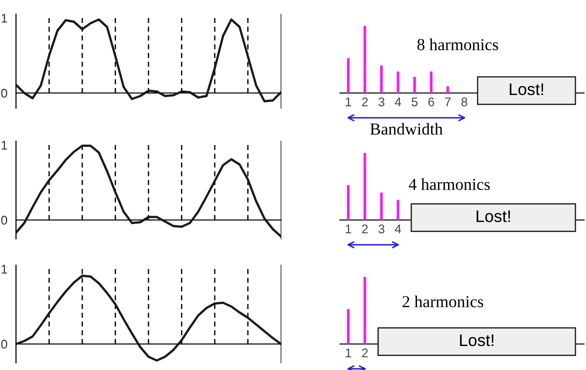 The width and height of the screenshot is (586, 370). What do you see at coordinates (464, 101) in the screenshot?
I see `x-tick-label: 8` at bounding box center [464, 101].